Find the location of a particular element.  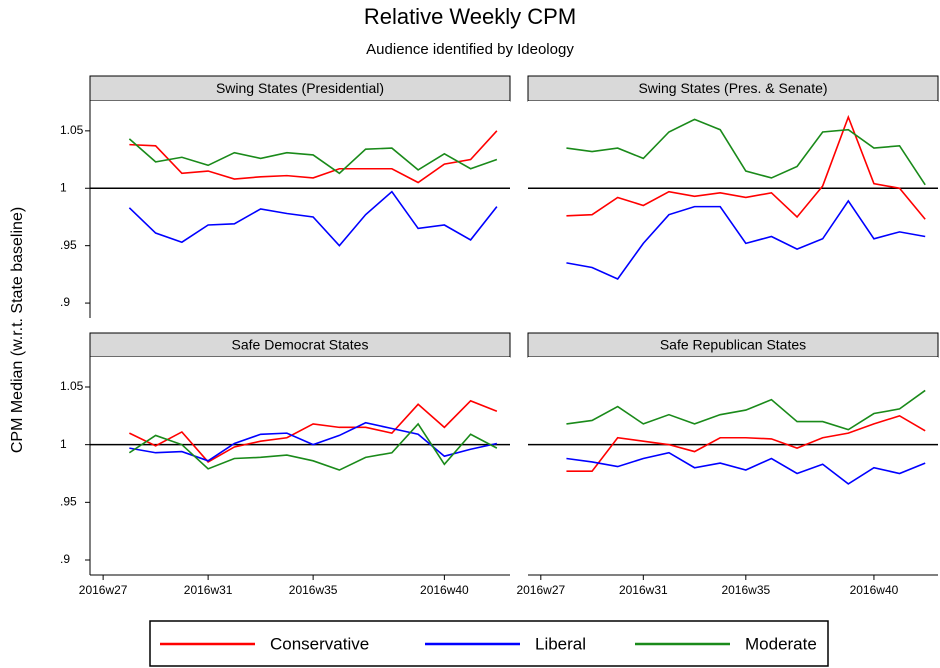

chart-subtitle: Audience identified by Ideology is located at coordinates (470, 49).